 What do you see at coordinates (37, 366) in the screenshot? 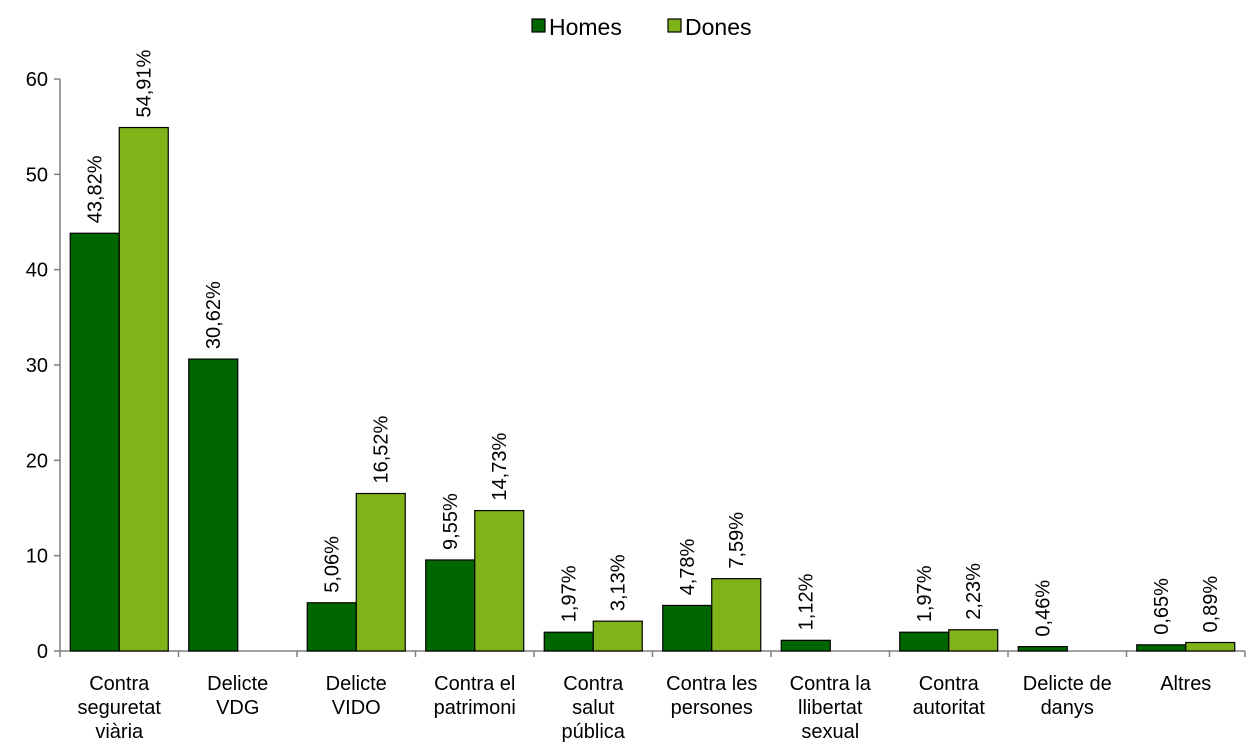
I see `y-tick-label: 30` at bounding box center [37, 366].